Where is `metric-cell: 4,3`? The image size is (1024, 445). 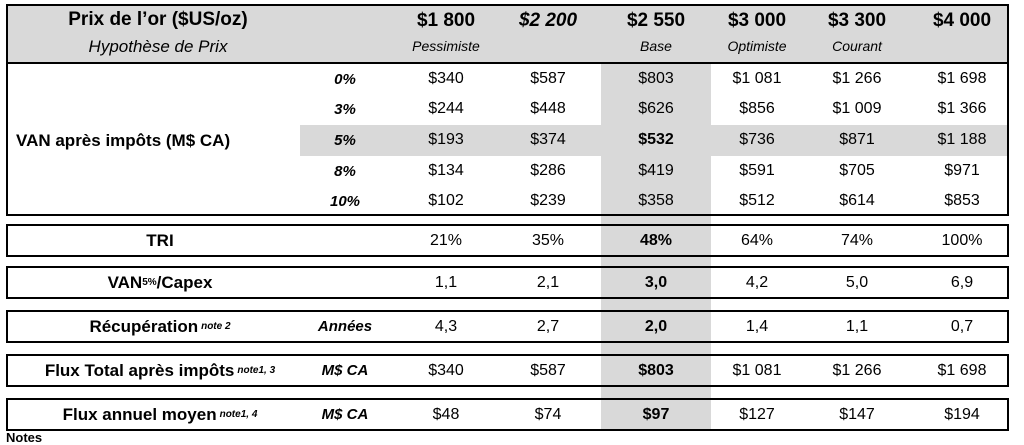 metric-cell: 4,3 is located at coordinates (446, 326).